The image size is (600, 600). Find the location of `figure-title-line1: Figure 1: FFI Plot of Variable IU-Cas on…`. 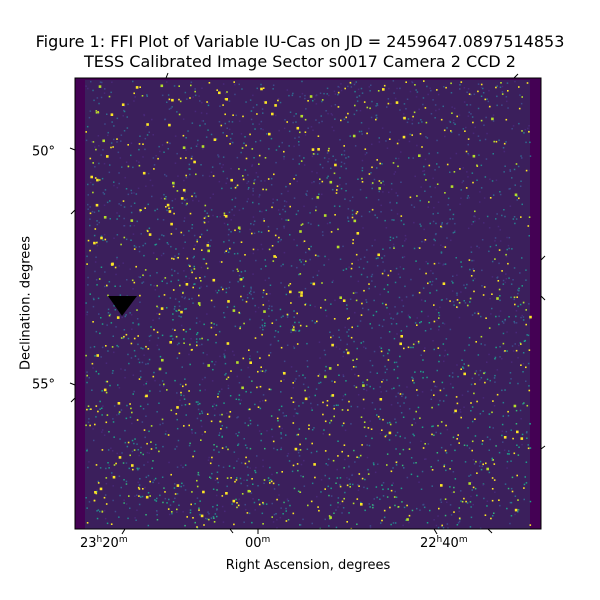

figure-title-line1: Figure 1: FFI Plot of Variable IU-Cas on… is located at coordinates (300, 41).